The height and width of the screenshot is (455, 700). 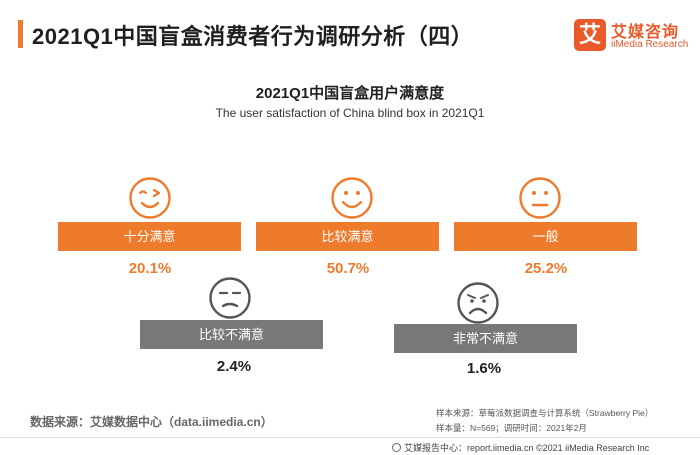 I want to click on category-bar: 比较不满意, so click(x=231, y=334).